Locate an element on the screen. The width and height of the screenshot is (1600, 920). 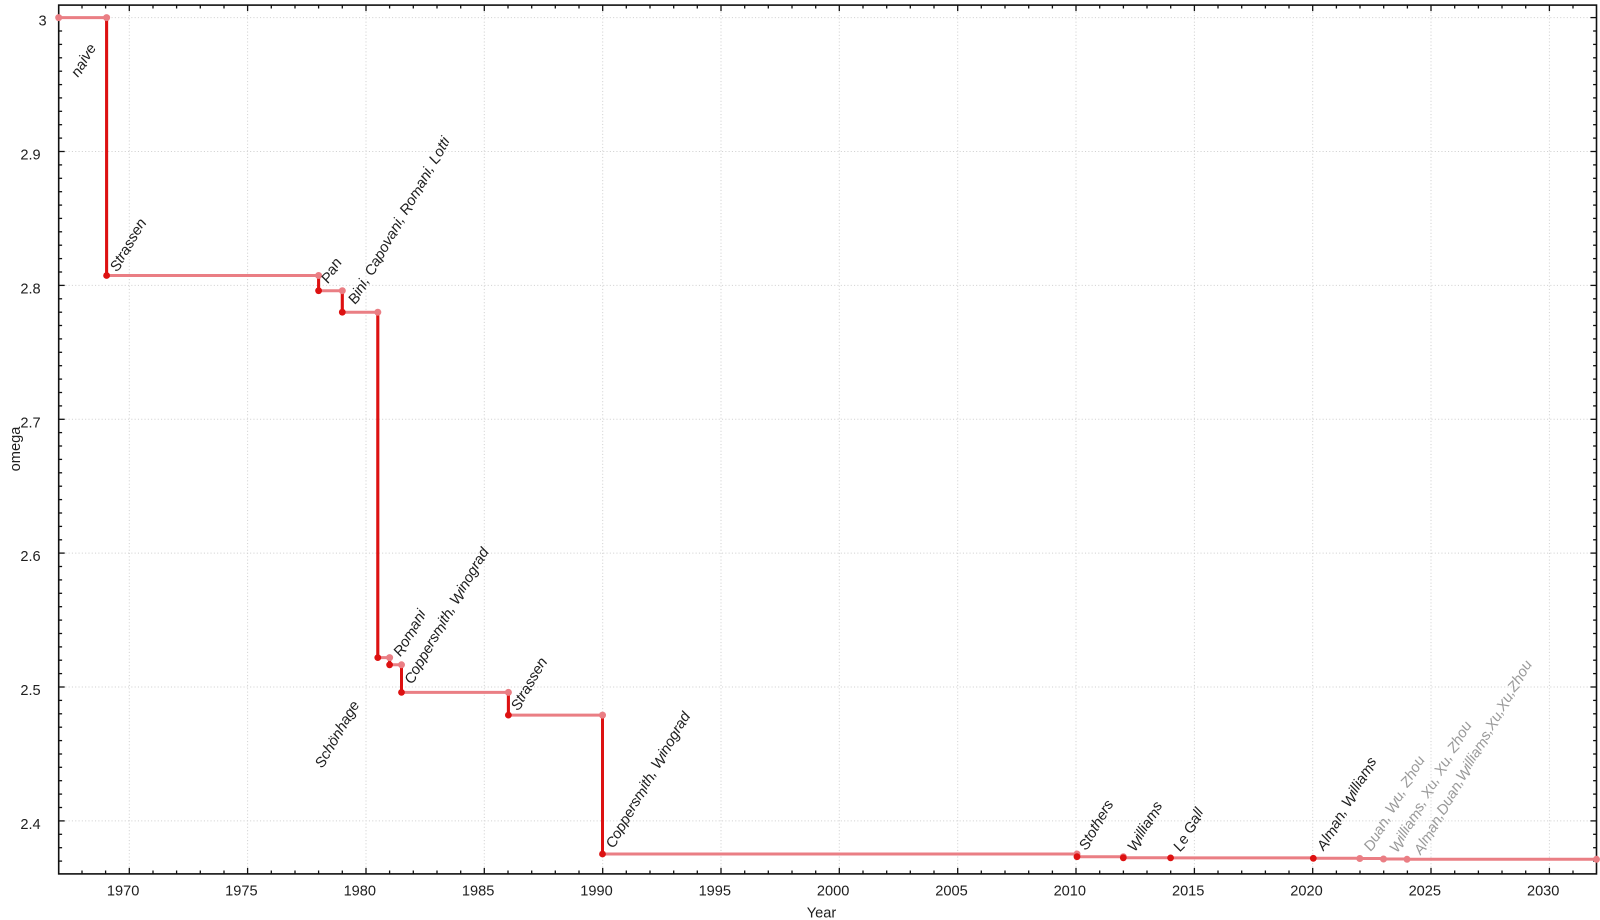
svg-text: 2025 is located at coordinates (1425, 892).